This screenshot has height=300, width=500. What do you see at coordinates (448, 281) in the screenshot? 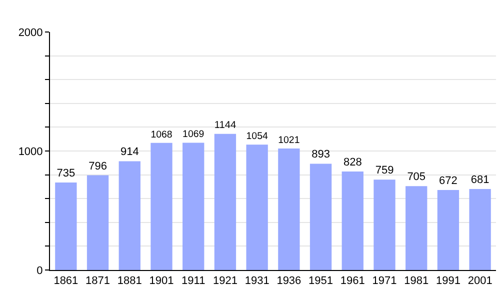
I see `x-tick-label: 1991` at bounding box center [448, 281].